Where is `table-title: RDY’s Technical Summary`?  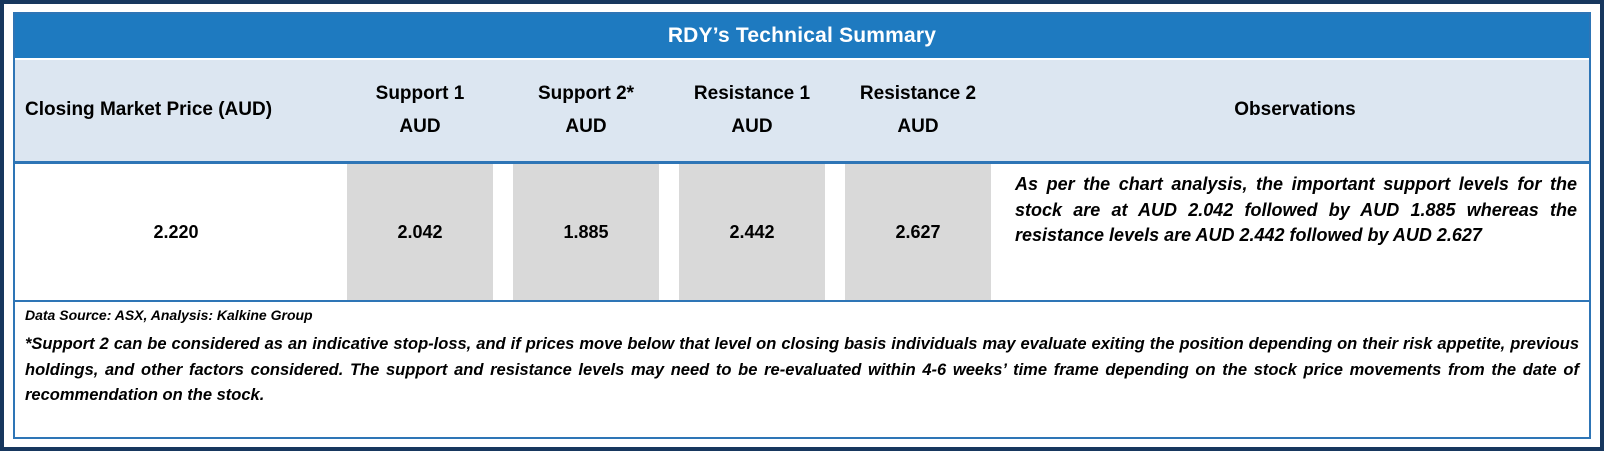
table-title: RDY’s Technical Summary is located at coordinates (802, 35).